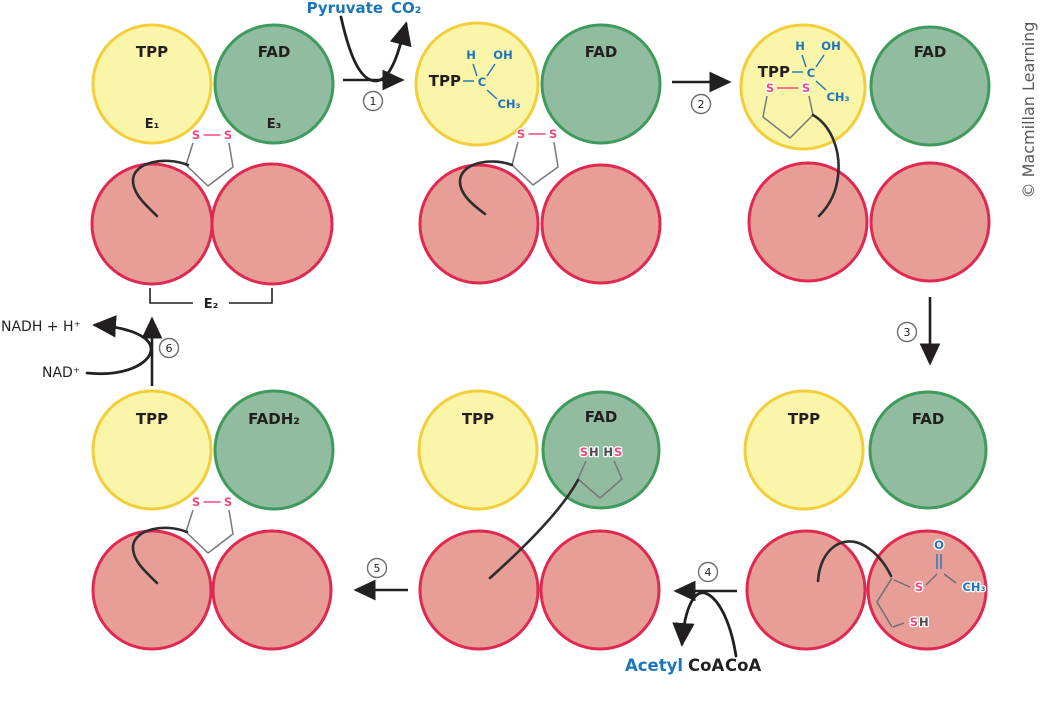 Image resolution: width=1046 pixels, height=708 pixels. I want to click on panel-3: FAD TPP C H OH CH₃ S S, so click(865, 153).